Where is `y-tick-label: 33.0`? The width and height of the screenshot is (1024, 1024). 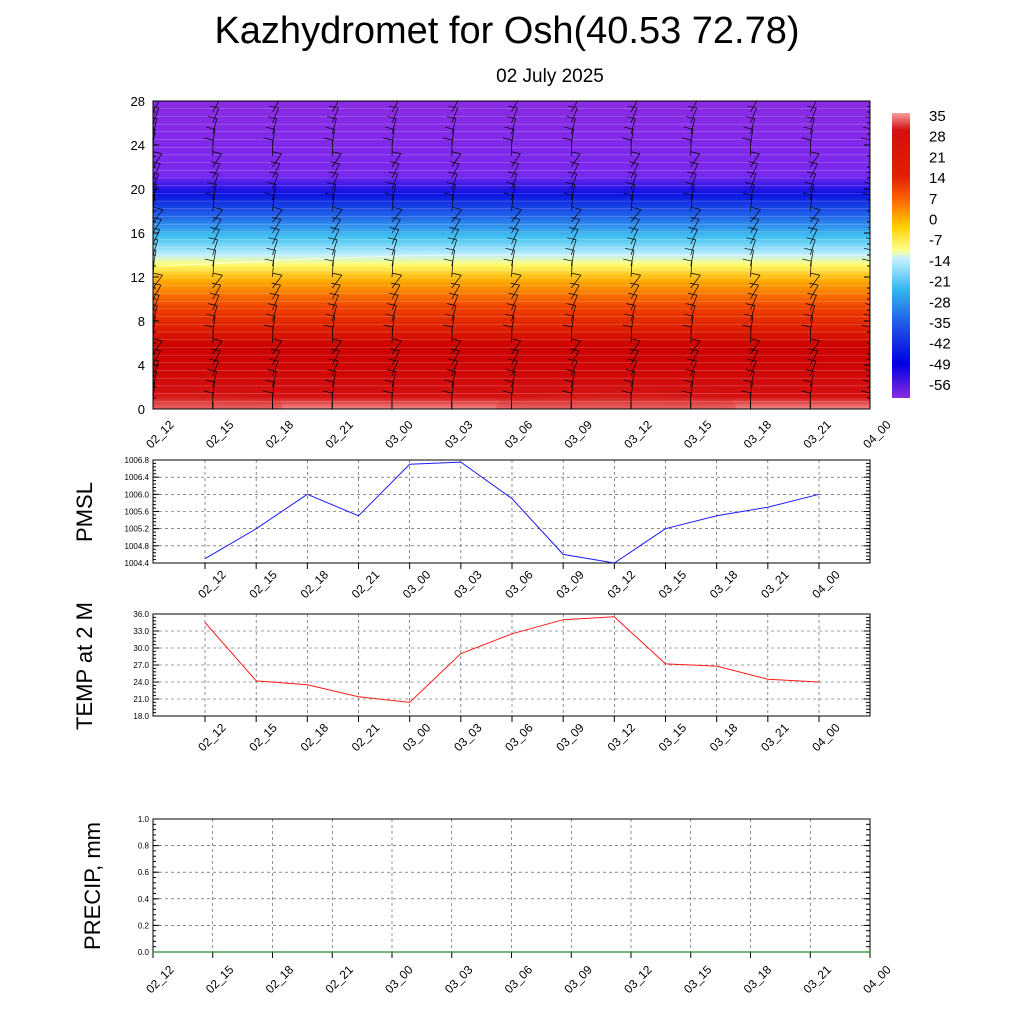
y-tick-label: 33.0 is located at coordinates (141, 631).